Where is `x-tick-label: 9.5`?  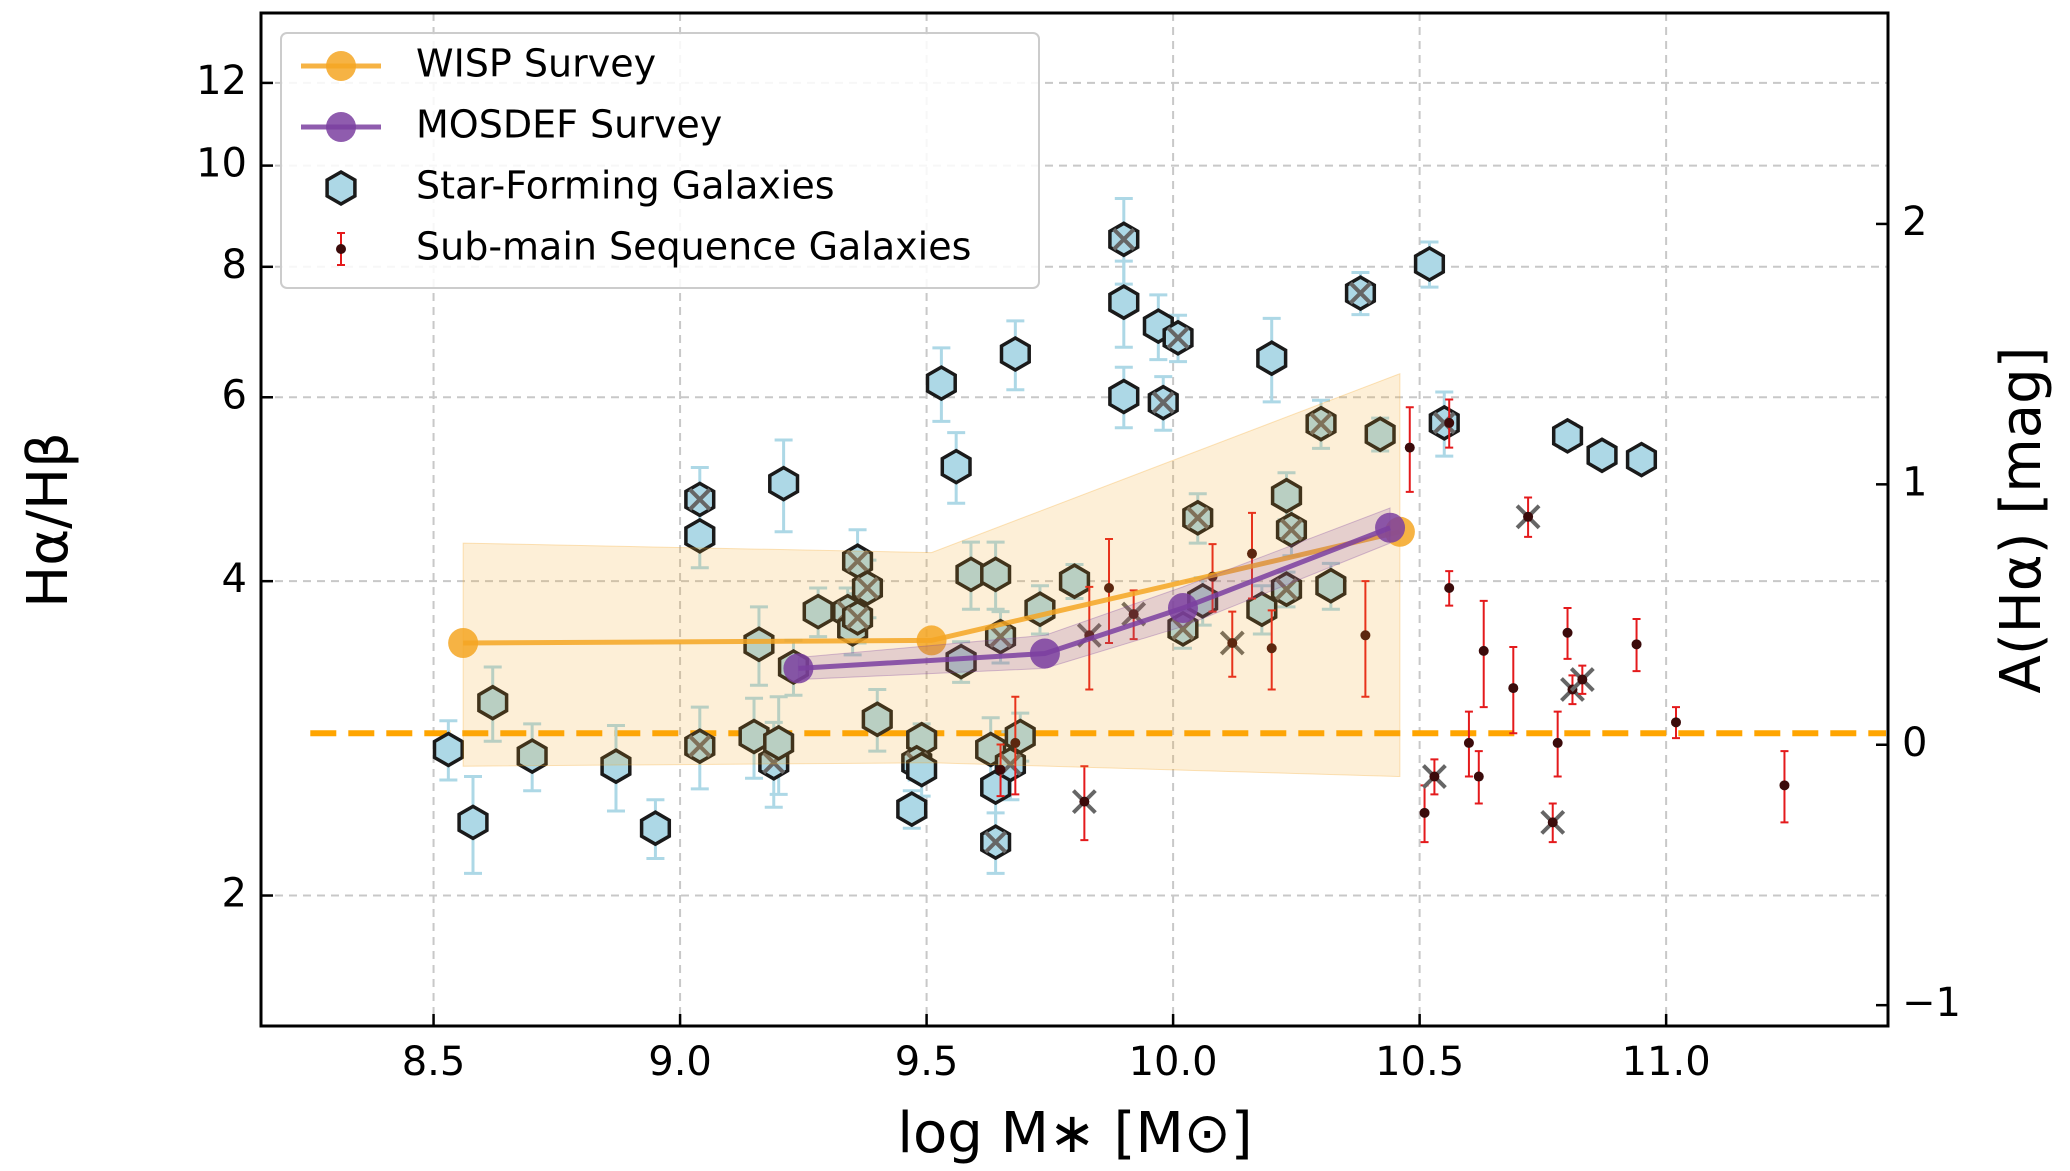 x-tick-label: 9.5 is located at coordinates (927, 1062).